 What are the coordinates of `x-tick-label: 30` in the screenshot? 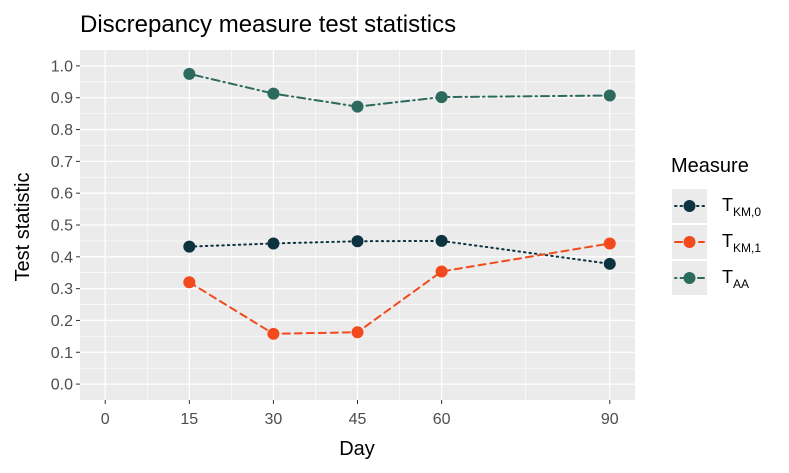 It's located at (274, 419).